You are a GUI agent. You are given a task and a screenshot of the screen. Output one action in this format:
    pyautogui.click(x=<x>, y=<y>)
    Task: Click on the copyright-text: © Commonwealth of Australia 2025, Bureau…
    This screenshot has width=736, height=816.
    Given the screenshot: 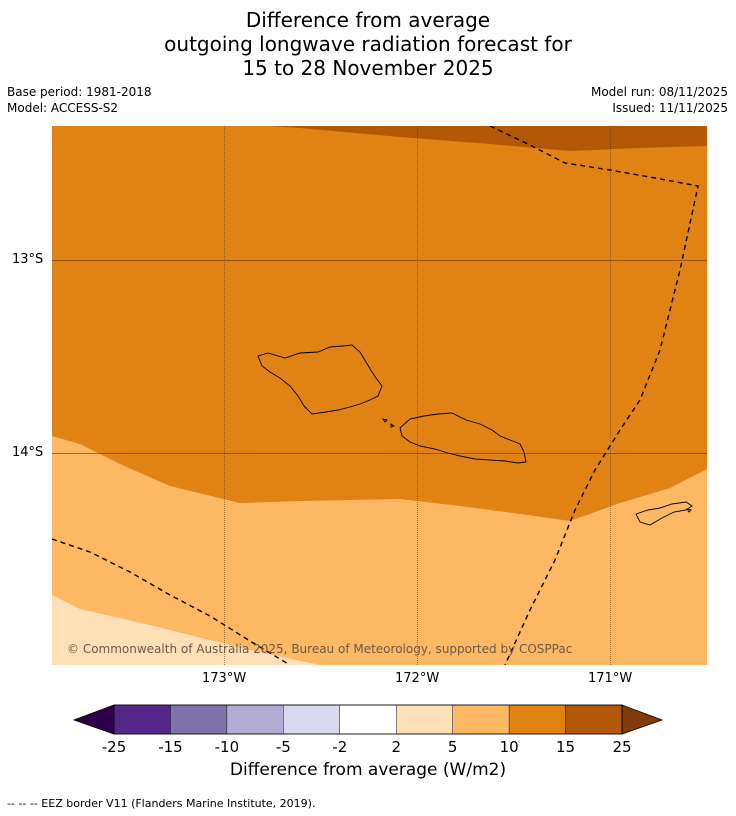 What is the action you would take?
    pyautogui.click(x=319, y=649)
    